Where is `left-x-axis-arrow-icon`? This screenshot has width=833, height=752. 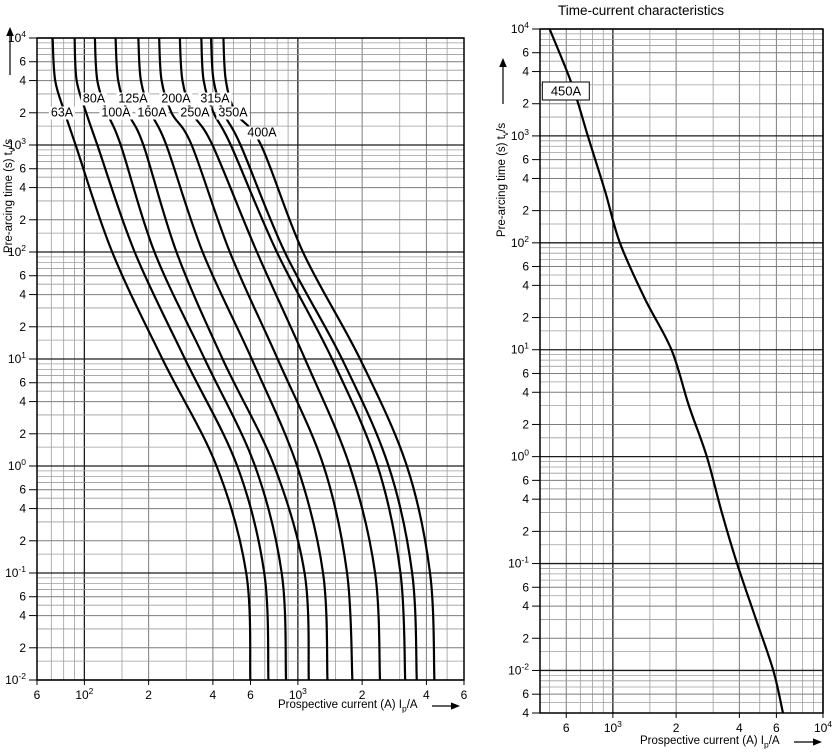
left-x-axis-arrow-icon is located at coordinates (445, 706).